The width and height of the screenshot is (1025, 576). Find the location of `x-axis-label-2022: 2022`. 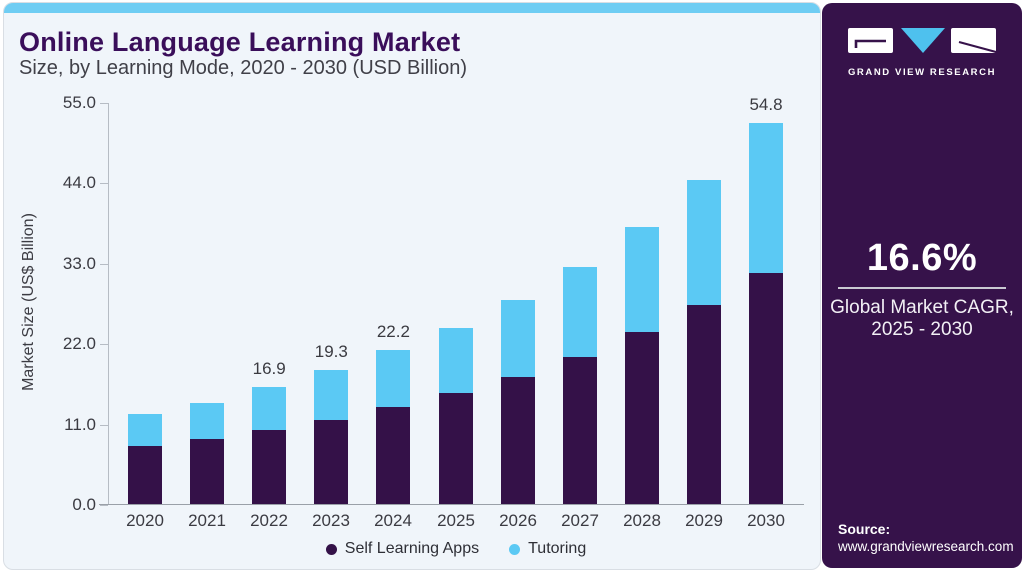

x-axis-label-2022: 2022 is located at coordinates (269, 520).